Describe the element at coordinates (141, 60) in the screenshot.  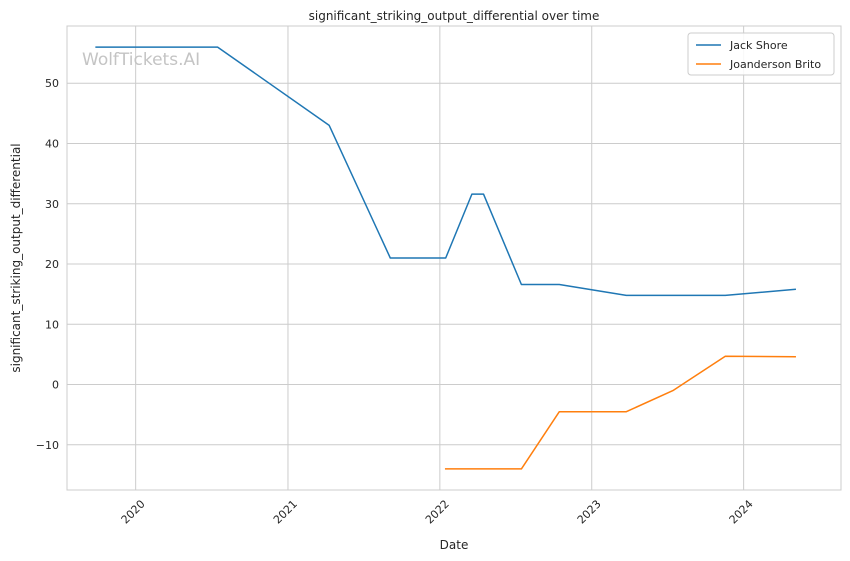
I see `watermark: WolfTickets.AI` at that location.